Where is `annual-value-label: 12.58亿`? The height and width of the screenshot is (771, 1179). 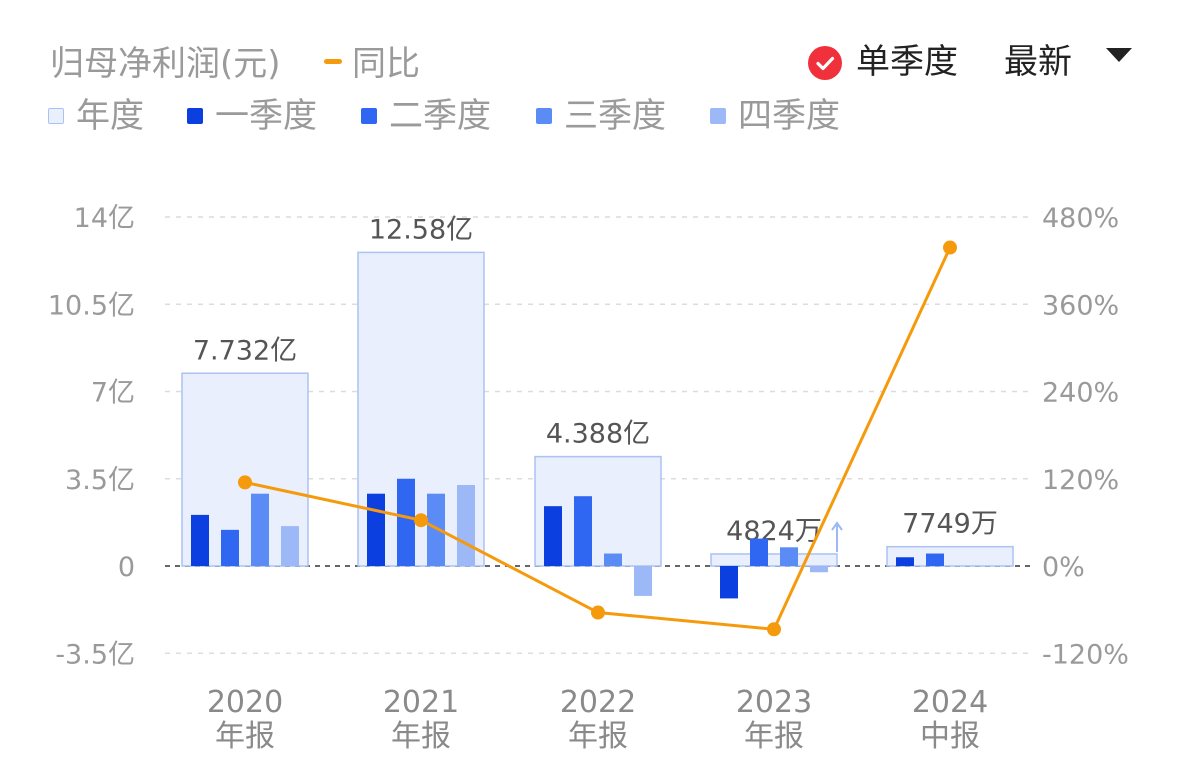
annual-value-label: 12.58亿 is located at coordinates (421, 229).